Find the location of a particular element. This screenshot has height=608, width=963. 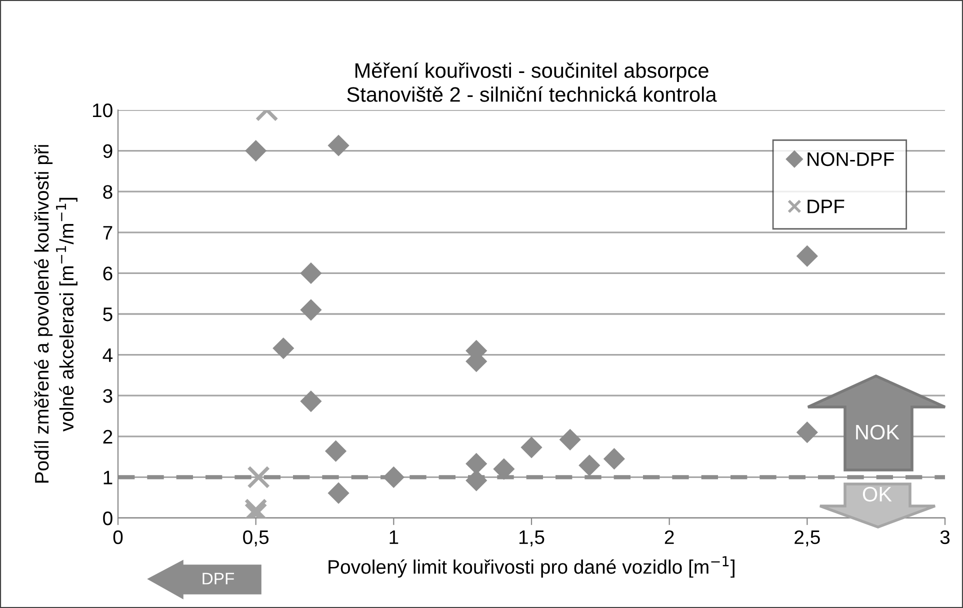

legend-label: DPF is located at coordinates (826, 207).